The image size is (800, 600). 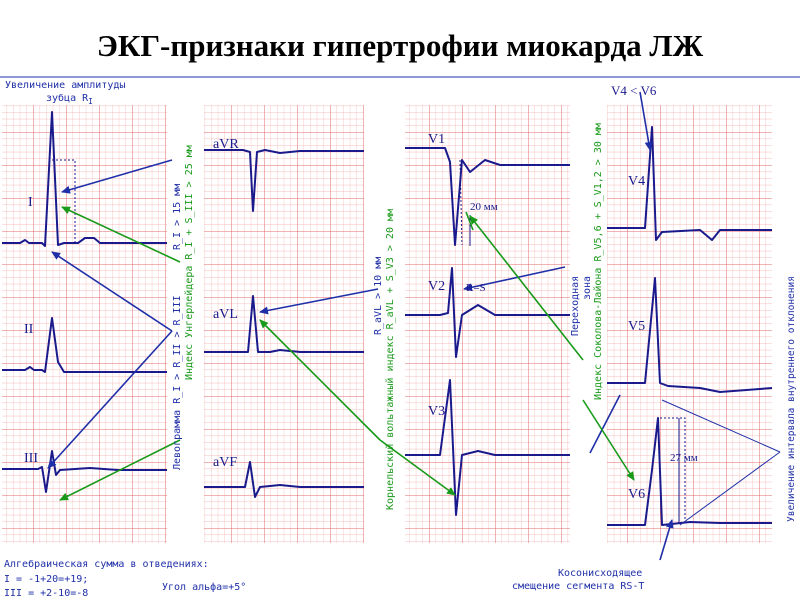 I want to click on ecg-trace-V6, so click(x=689, y=471).